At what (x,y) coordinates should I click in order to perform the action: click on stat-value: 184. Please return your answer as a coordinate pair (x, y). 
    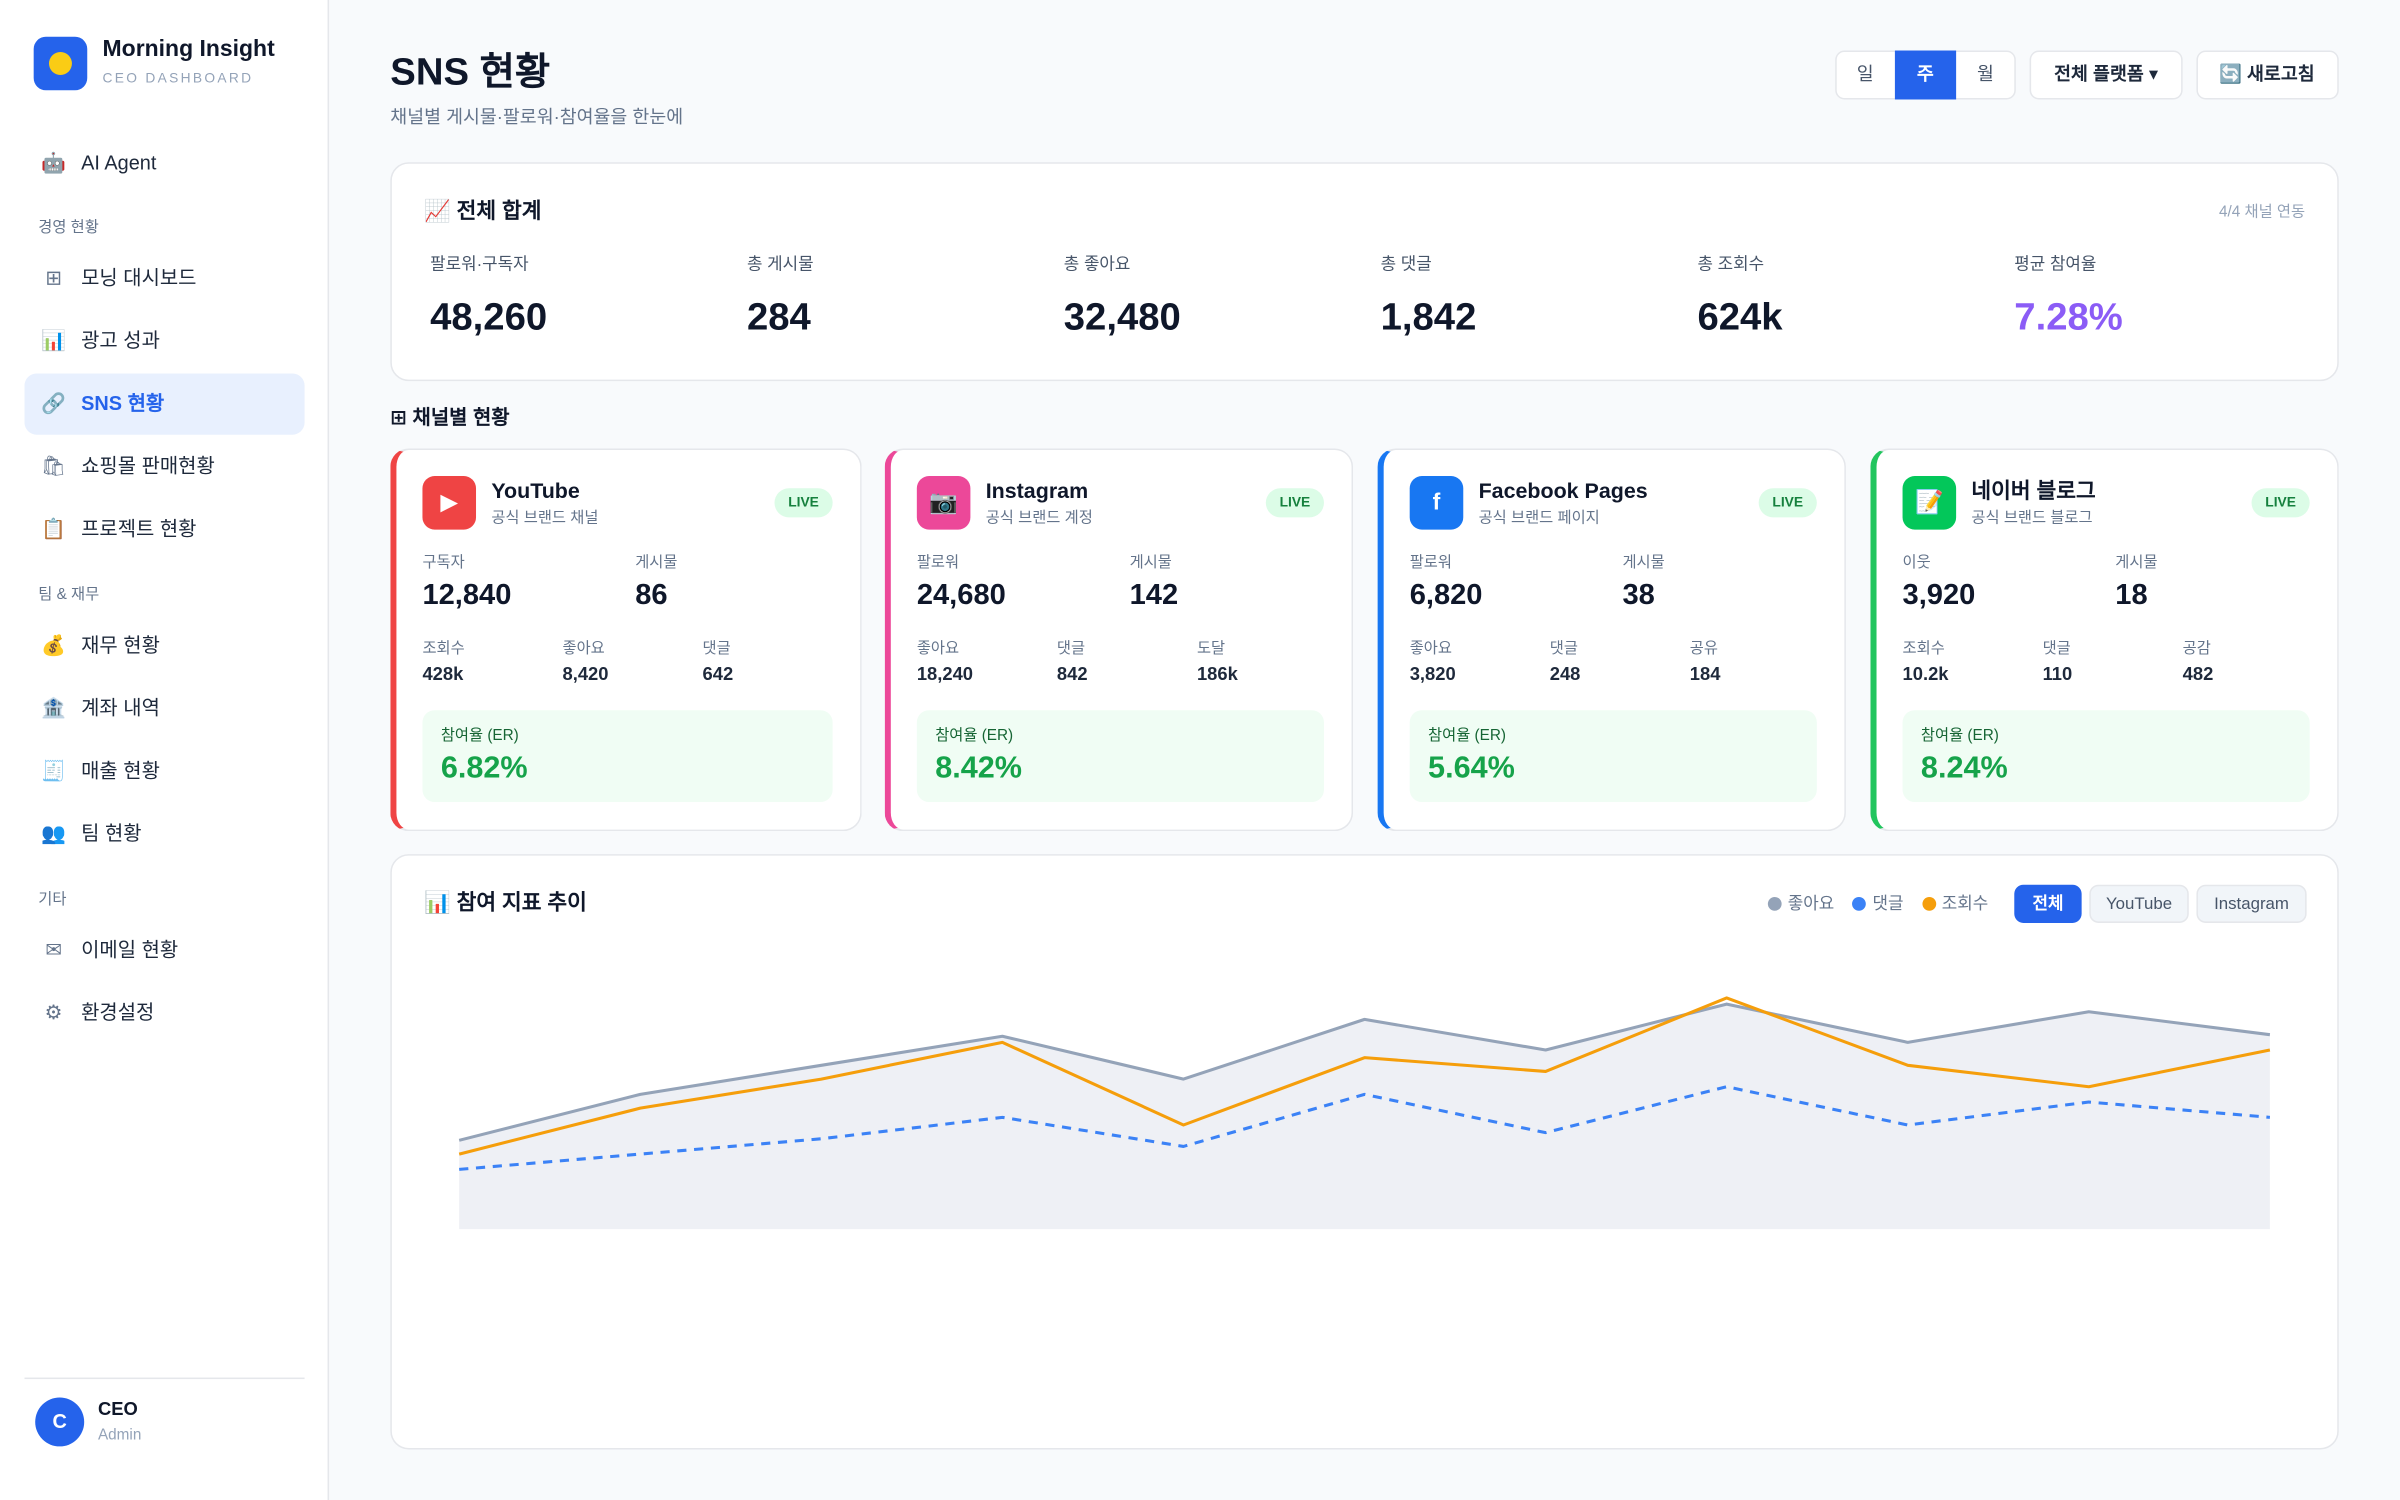
    Looking at the image, I should click on (1705, 674).